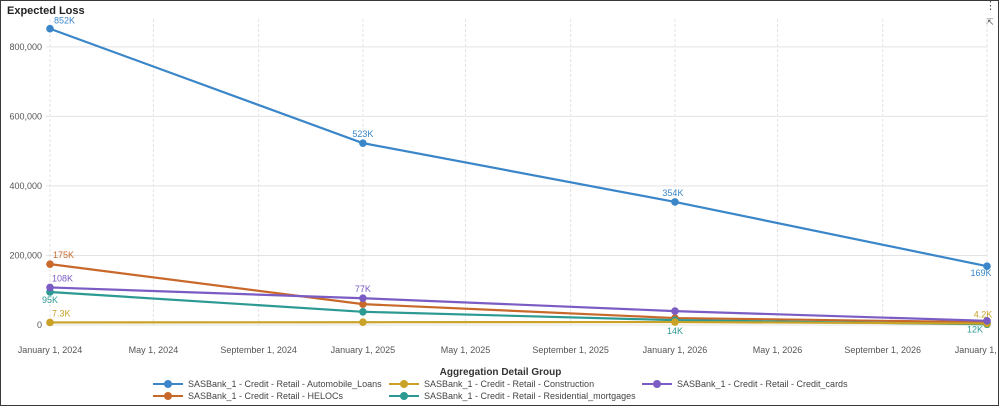 The height and width of the screenshot is (406, 999). Describe the element at coordinates (25, 186) in the screenshot. I see `y-tick-label: 400,000` at that location.